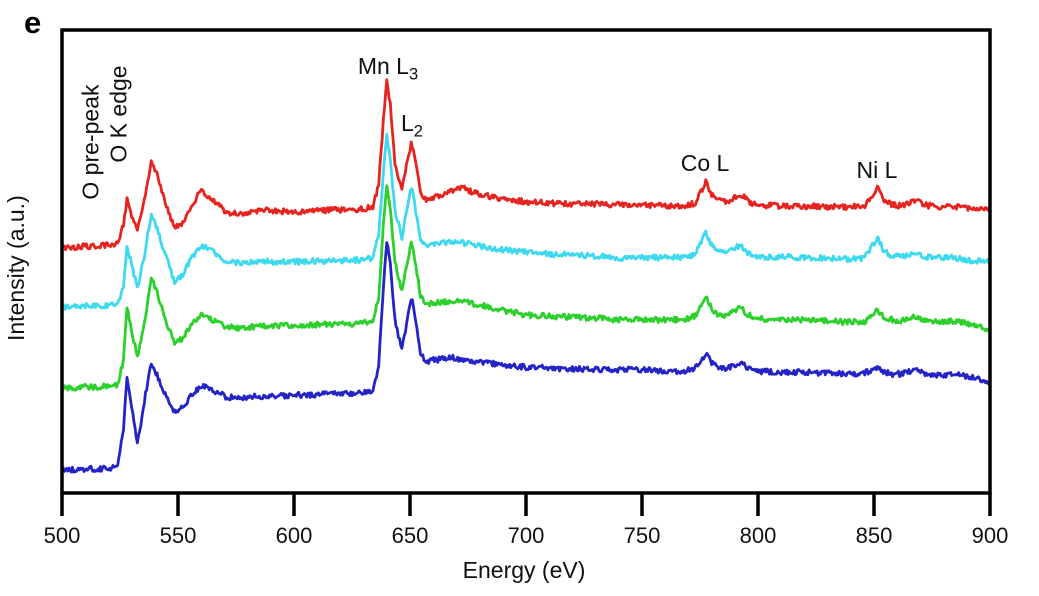  I want to click on x-tick-label: 750, so click(642, 535).